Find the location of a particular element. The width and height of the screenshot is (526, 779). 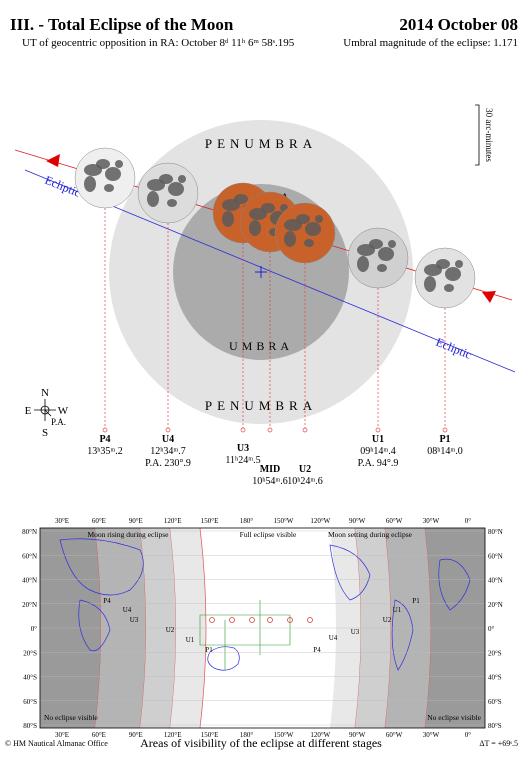

lat-label: 40°N is located at coordinates (495, 581).